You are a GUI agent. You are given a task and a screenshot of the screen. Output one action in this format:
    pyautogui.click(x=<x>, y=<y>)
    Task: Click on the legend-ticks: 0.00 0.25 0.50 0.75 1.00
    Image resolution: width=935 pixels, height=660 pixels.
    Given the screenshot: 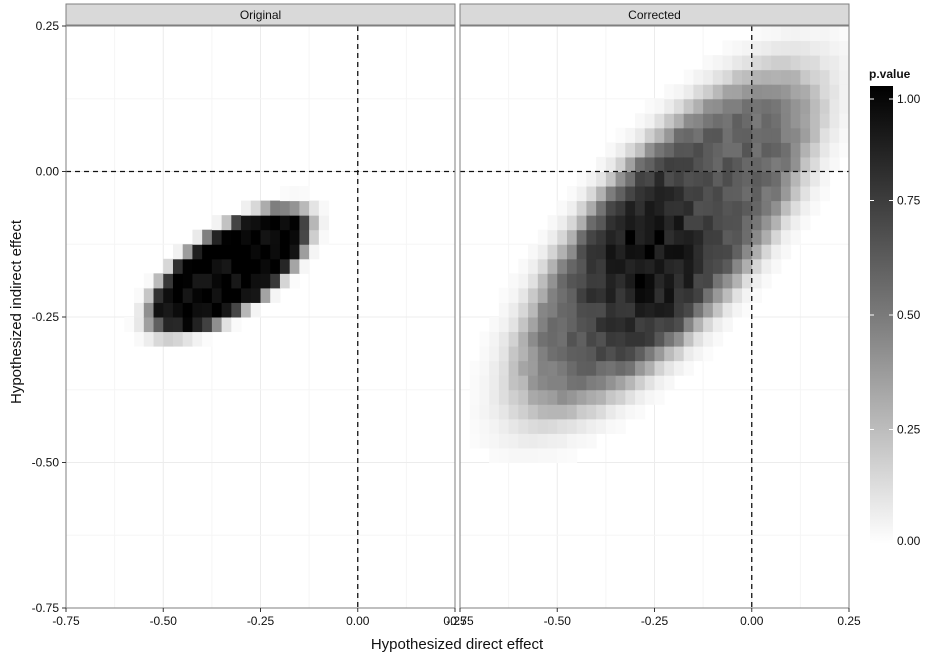 What is the action you would take?
    pyautogui.click(x=895, y=320)
    